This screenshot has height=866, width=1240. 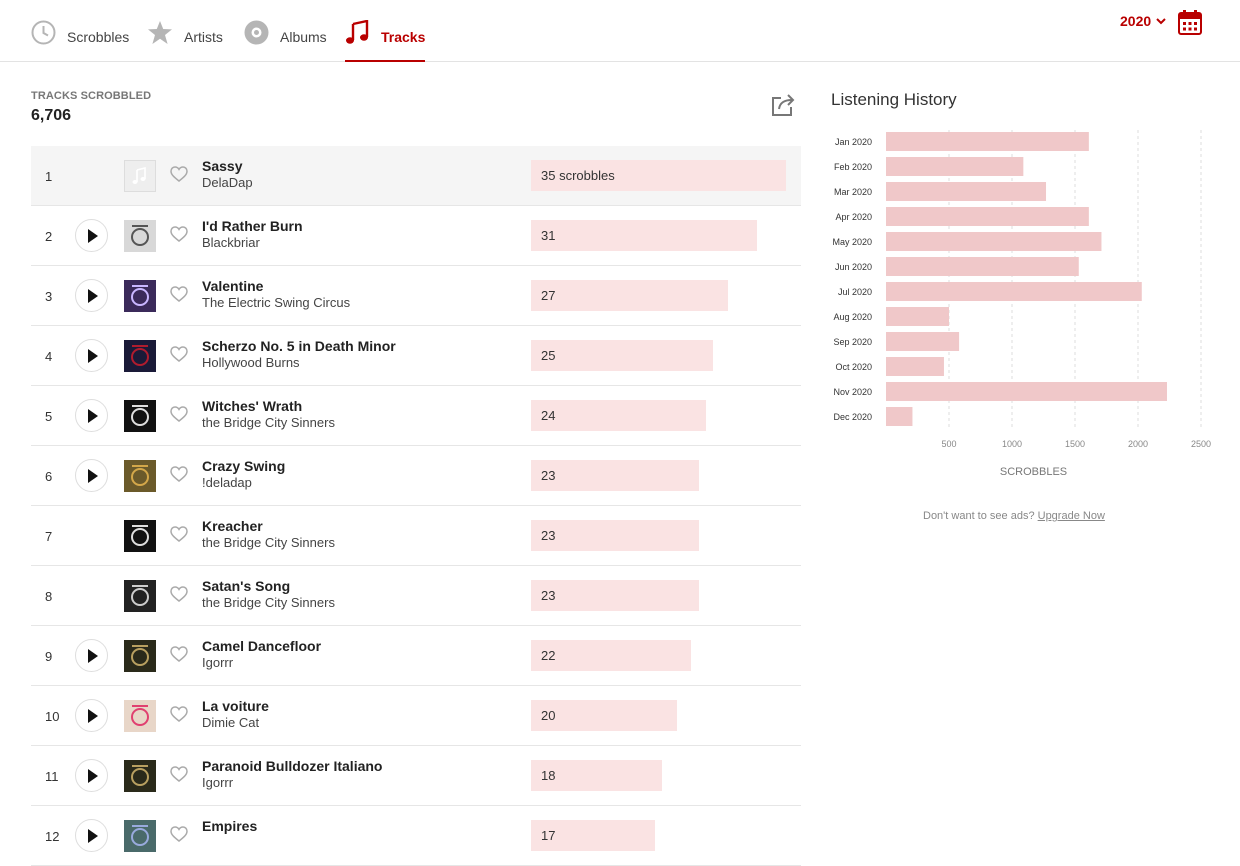 I want to click on track-artist: !deladap, so click(x=227, y=482).